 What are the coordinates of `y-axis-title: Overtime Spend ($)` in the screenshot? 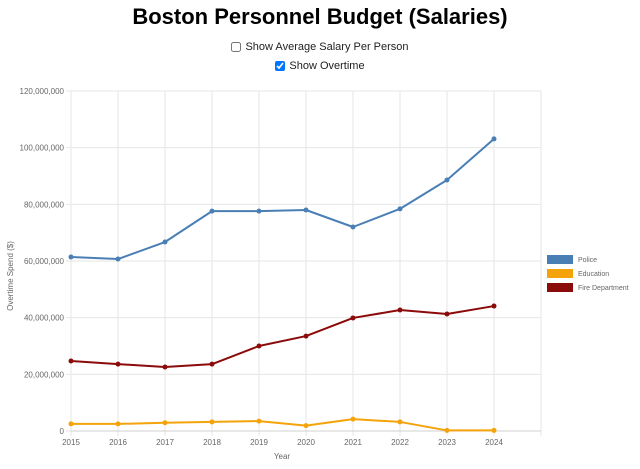 It's located at (10, 276).